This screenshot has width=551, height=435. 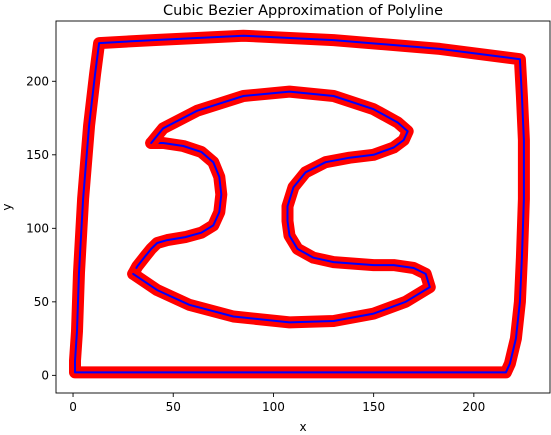 What do you see at coordinates (41, 302) in the screenshot?
I see `y-tick-label: 50` at bounding box center [41, 302].